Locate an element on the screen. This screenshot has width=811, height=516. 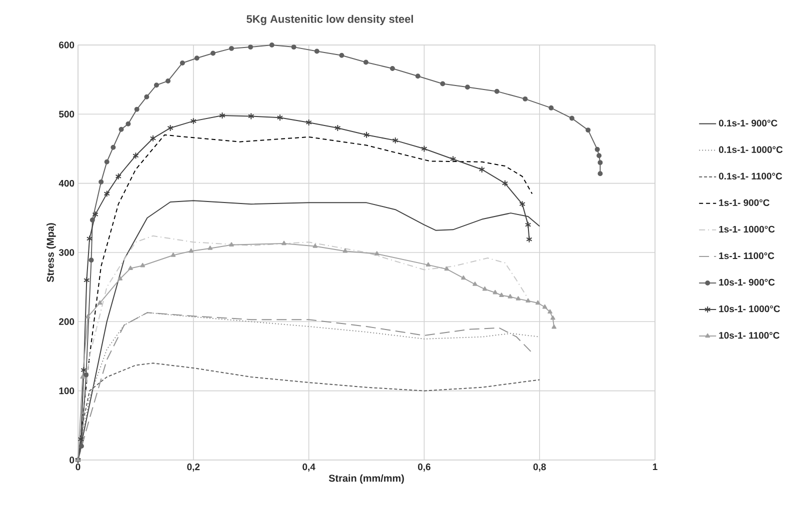
legend-label: 10s-1- 1100°C is located at coordinates (749, 335).